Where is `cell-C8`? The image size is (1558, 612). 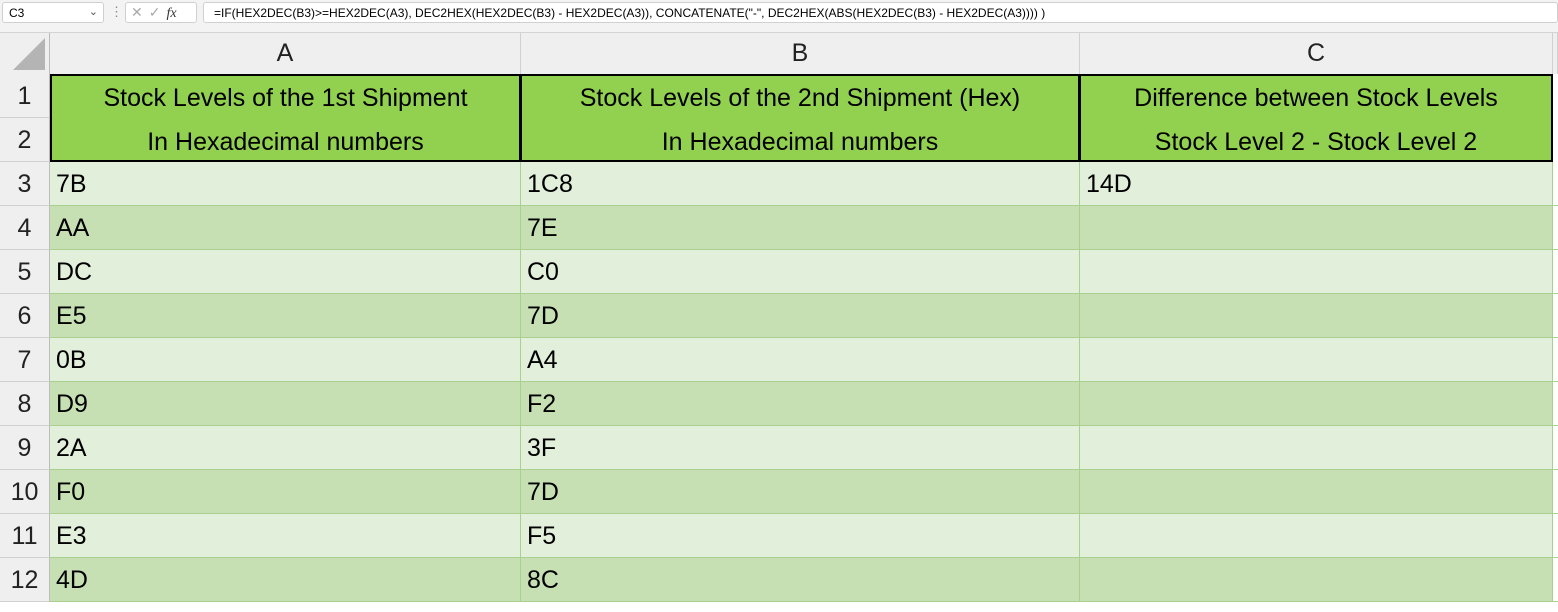 cell-C8 is located at coordinates (1316, 404).